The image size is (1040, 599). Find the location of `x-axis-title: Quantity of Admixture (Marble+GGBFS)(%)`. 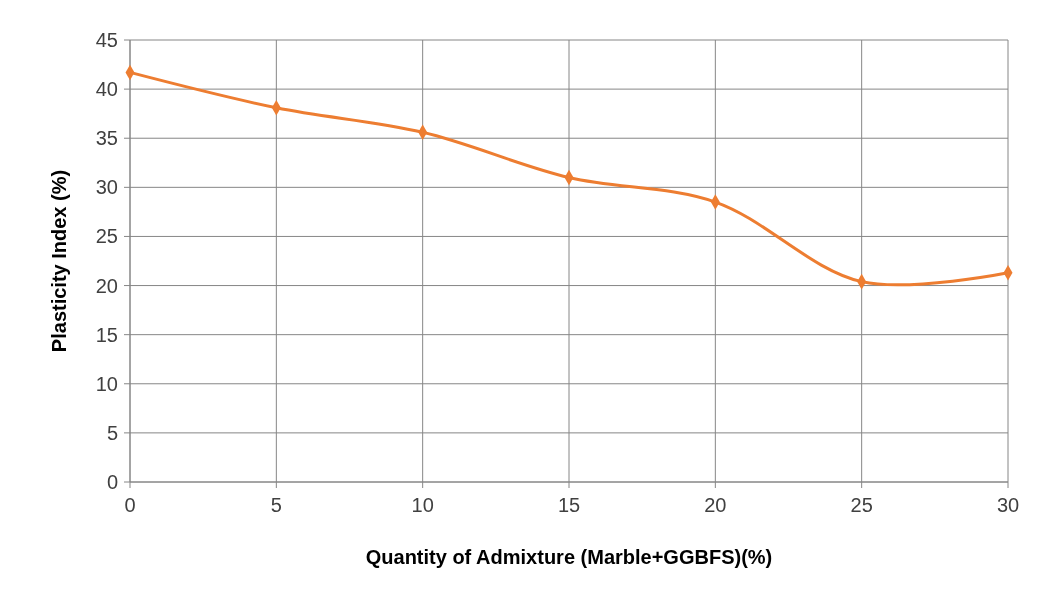

x-axis-title: Quantity of Admixture (Marble+GGBFS)(%) is located at coordinates (569, 557).